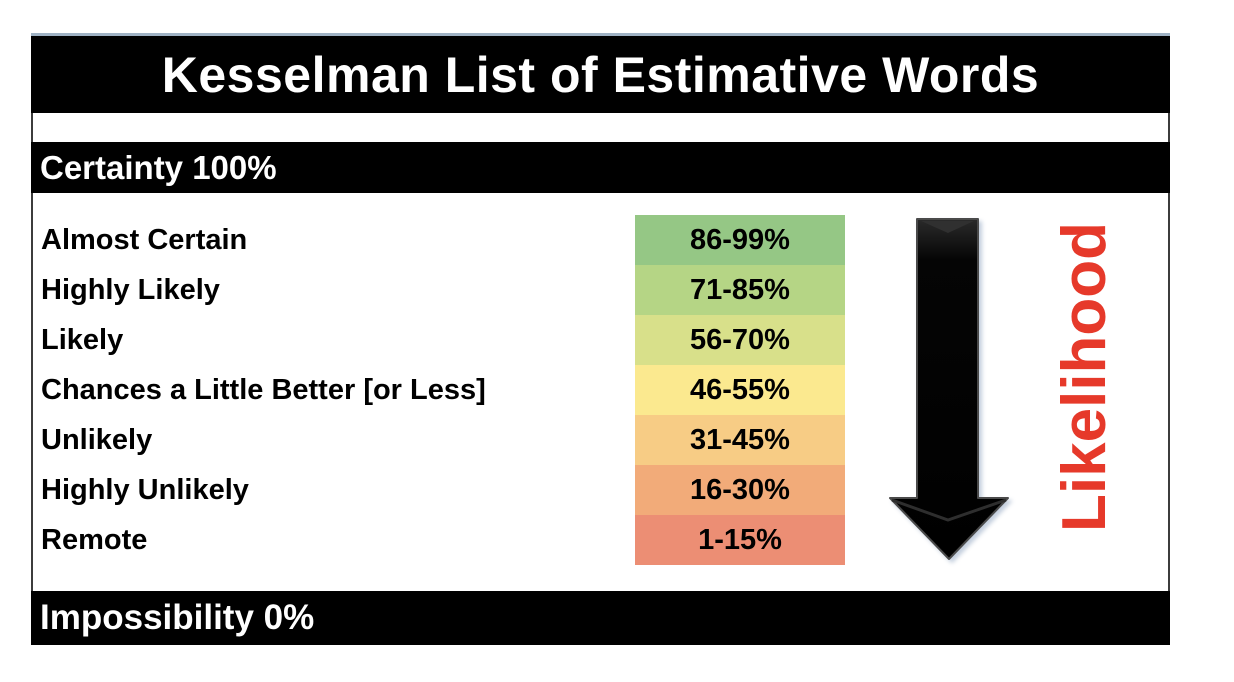 The image size is (1234, 682). I want to click on page-title: Kesselman List of Estimative Words, so click(600, 74).